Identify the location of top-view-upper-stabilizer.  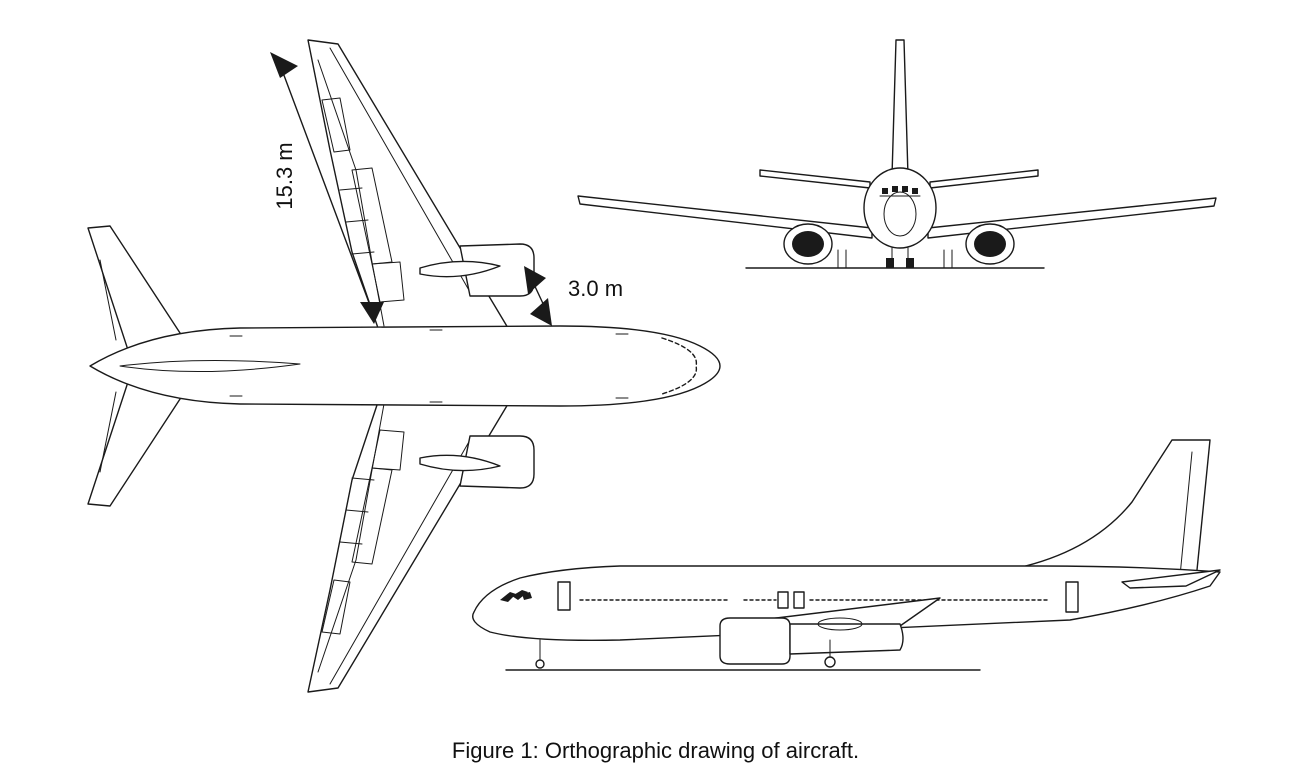
(135, 288).